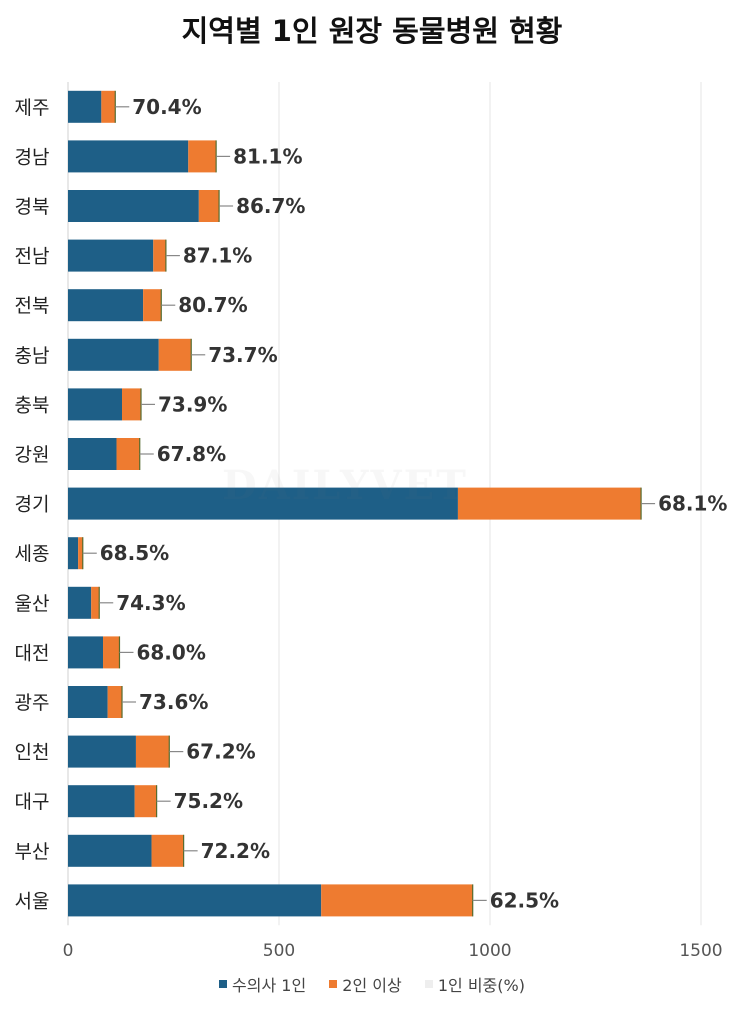 The height and width of the screenshot is (1015, 744). What do you see at coordinates (217, 256) in the screenshot?
I see `ratio-label-3: 87.1%` at bounding box center [217, 256].